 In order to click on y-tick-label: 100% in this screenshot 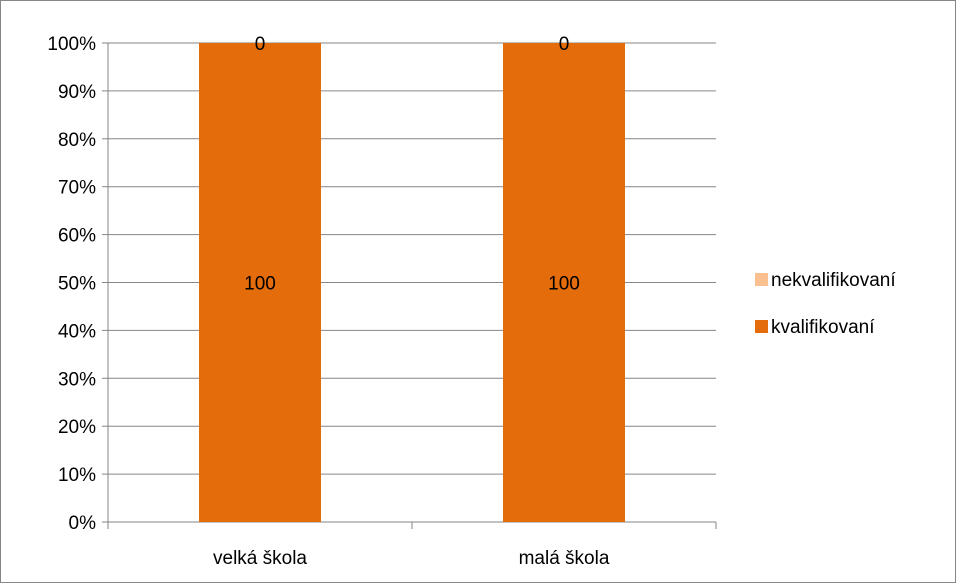, I will do `click(71, 44)`.